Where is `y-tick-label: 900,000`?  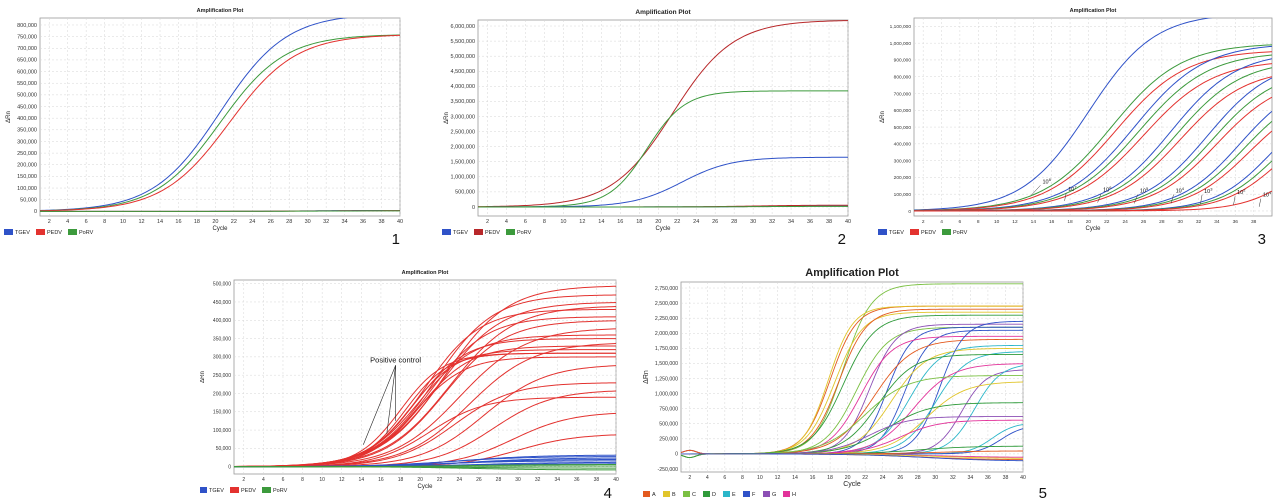
y-tick-label: 900,000 is located at coordinates (903, 61).